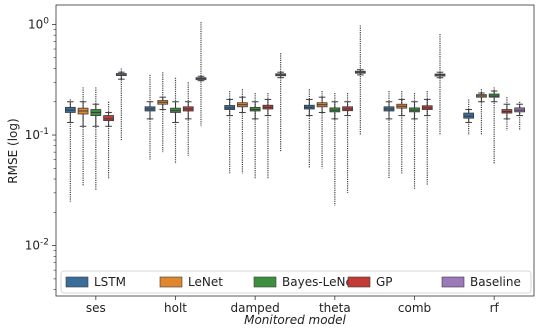  What do you see at coordinates (469, 115) in the screenshot?
I see `box-LSTM` at bounding box center [469, 115].